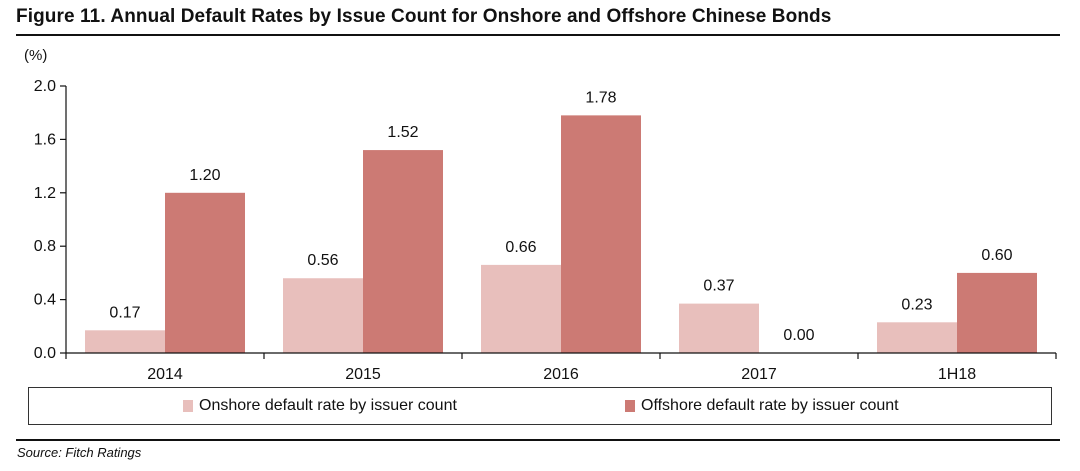 This screenshot has width=1080, height=471. Describe the element at coordinates (45, 193) in the screenshot. I see `y-tick-label: 1.2` at that location.